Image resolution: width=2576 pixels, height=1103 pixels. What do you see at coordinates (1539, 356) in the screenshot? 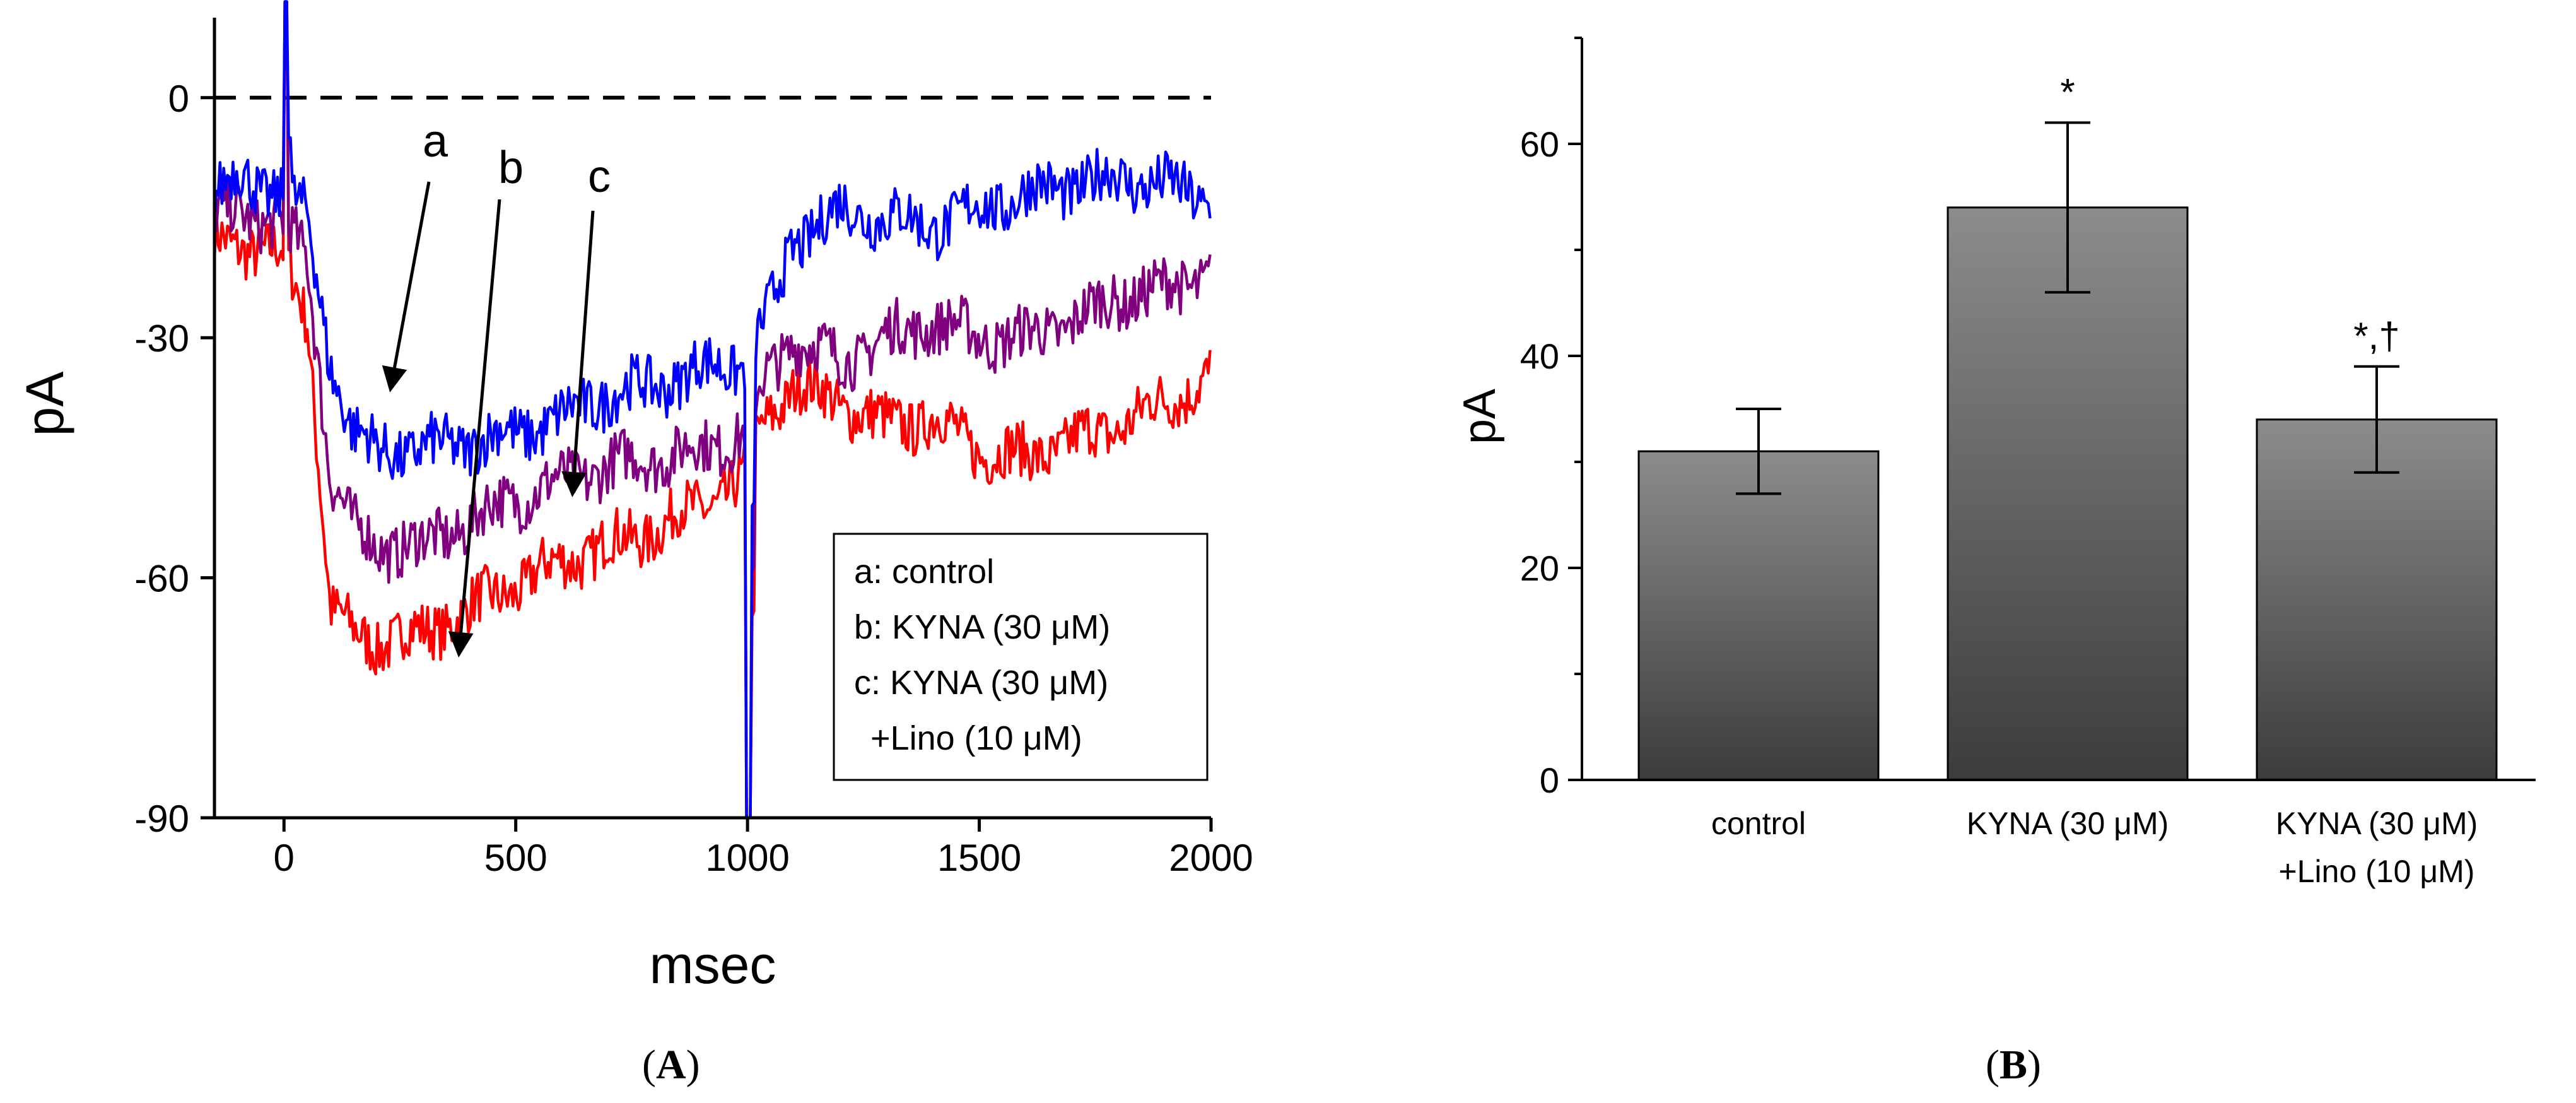
I see `y-tick-label: 40` at bounding box center [1539, 356].